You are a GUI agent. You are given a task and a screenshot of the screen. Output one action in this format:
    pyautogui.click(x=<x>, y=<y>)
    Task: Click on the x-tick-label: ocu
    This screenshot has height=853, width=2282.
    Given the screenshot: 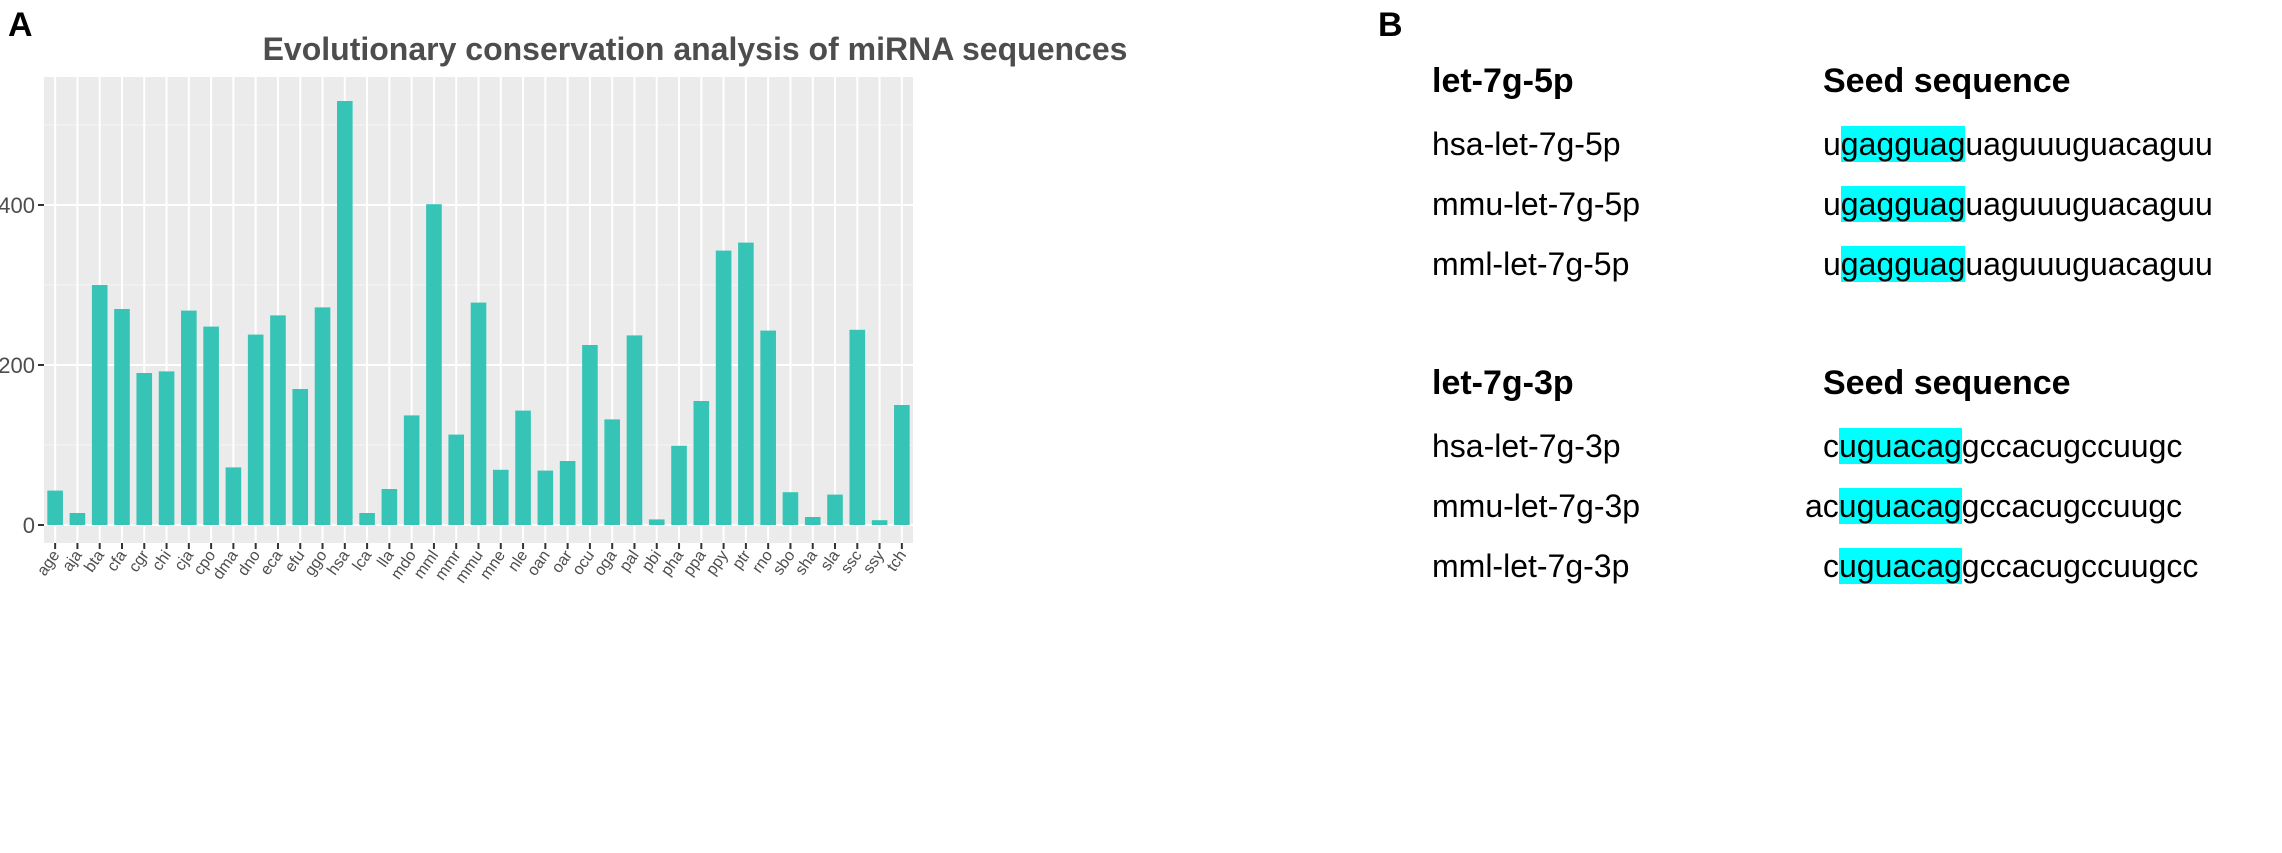 What is the action you would take?
    pyautogui.click(x=583, y=563)
    